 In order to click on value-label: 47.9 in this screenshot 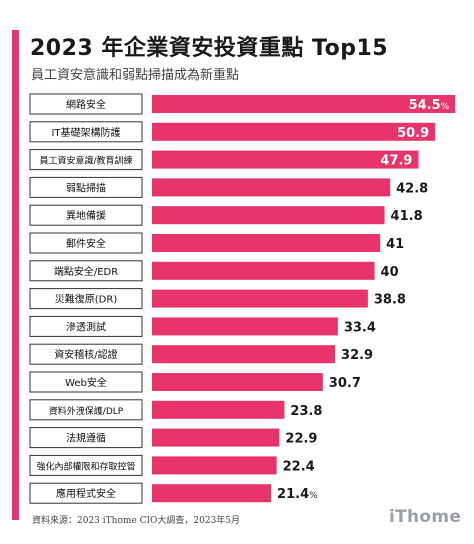, I will do `click(396, 161)`.